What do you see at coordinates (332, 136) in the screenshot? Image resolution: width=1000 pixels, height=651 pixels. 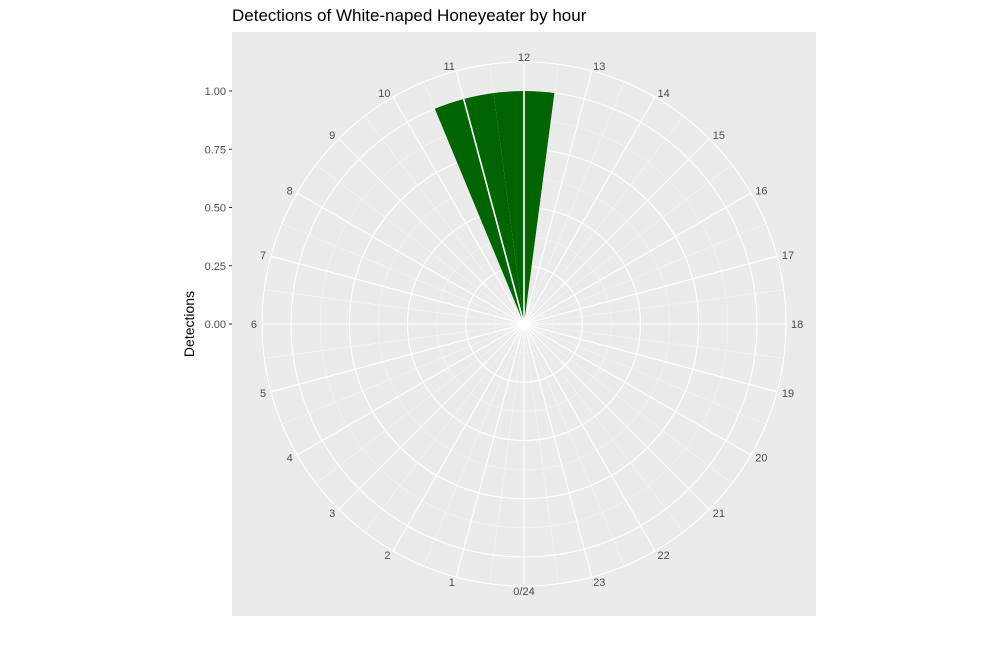 I see `hour-label: 9` at bounding box center [332, 136].